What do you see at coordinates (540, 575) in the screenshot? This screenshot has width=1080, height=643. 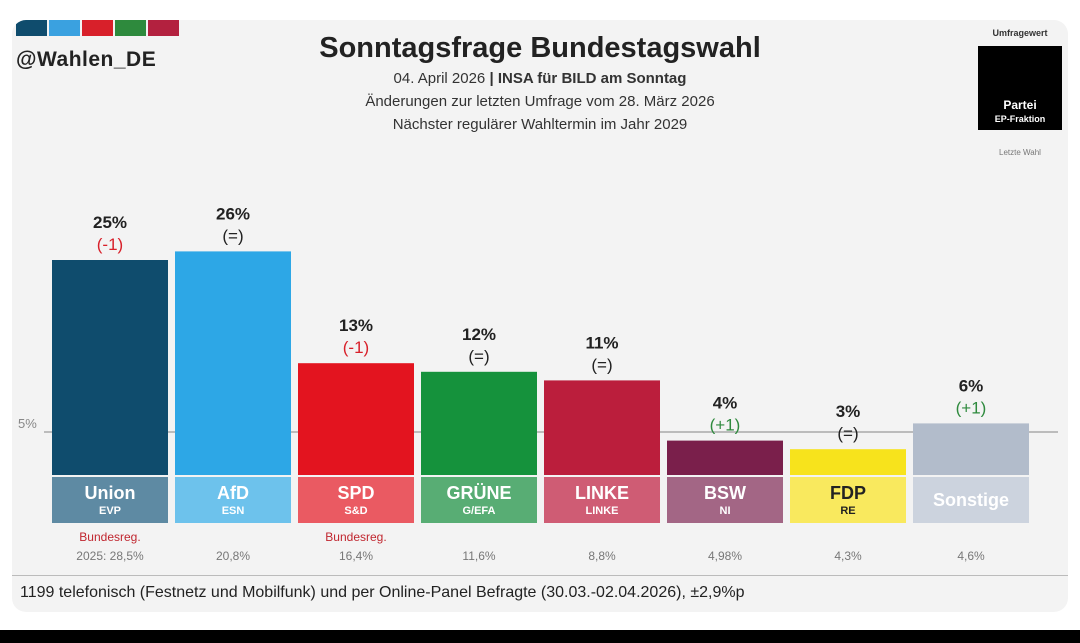 I see `footer-divider` at bounding box center [540, 575].